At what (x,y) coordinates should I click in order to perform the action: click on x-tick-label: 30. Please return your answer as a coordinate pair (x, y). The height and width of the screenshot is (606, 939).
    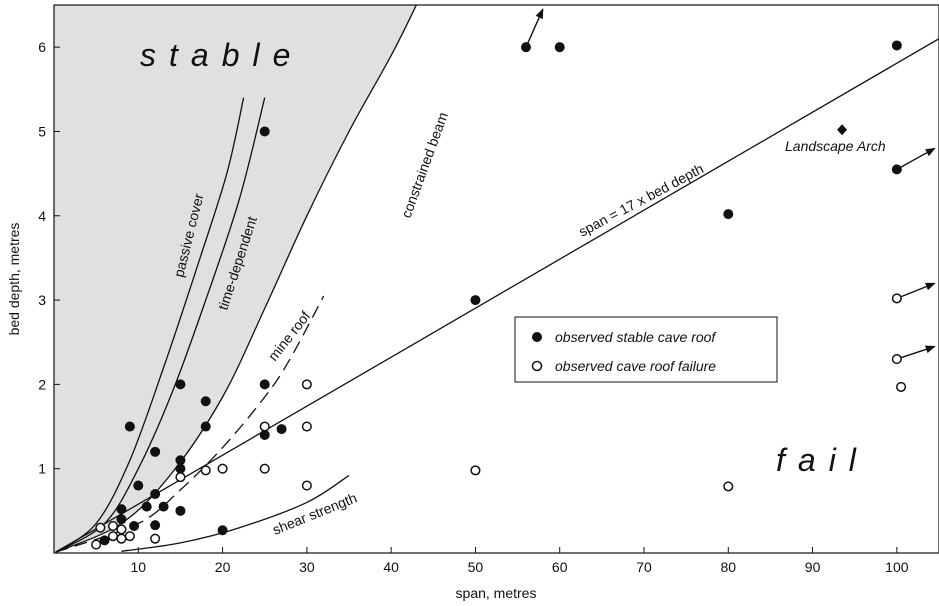
    Looking at the image, I should click on (307, 567).